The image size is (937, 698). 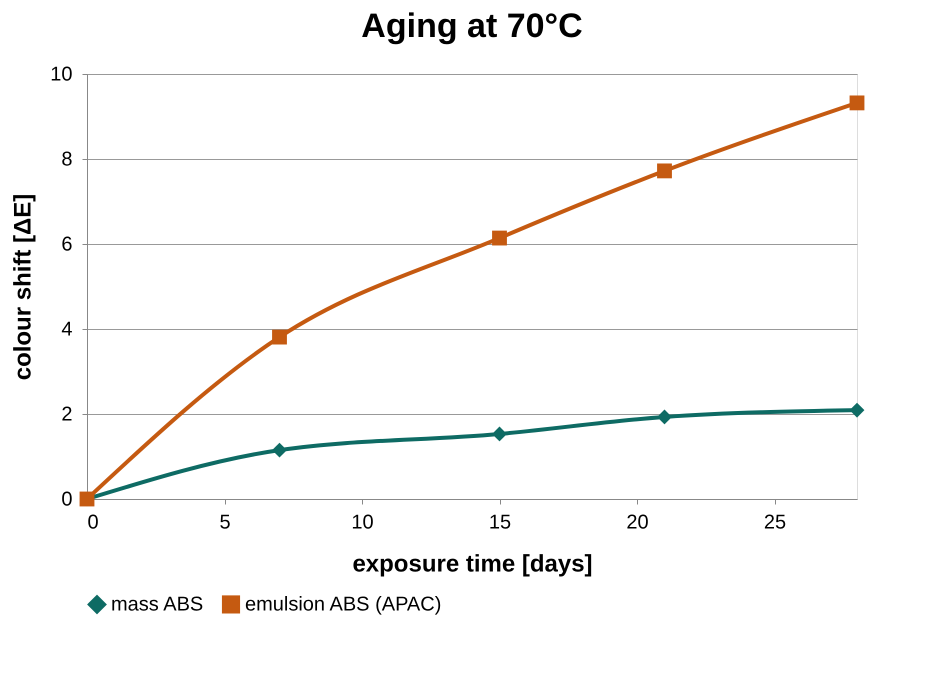 I want to click on y-tick-label: 4, so click(x=66, y=329).